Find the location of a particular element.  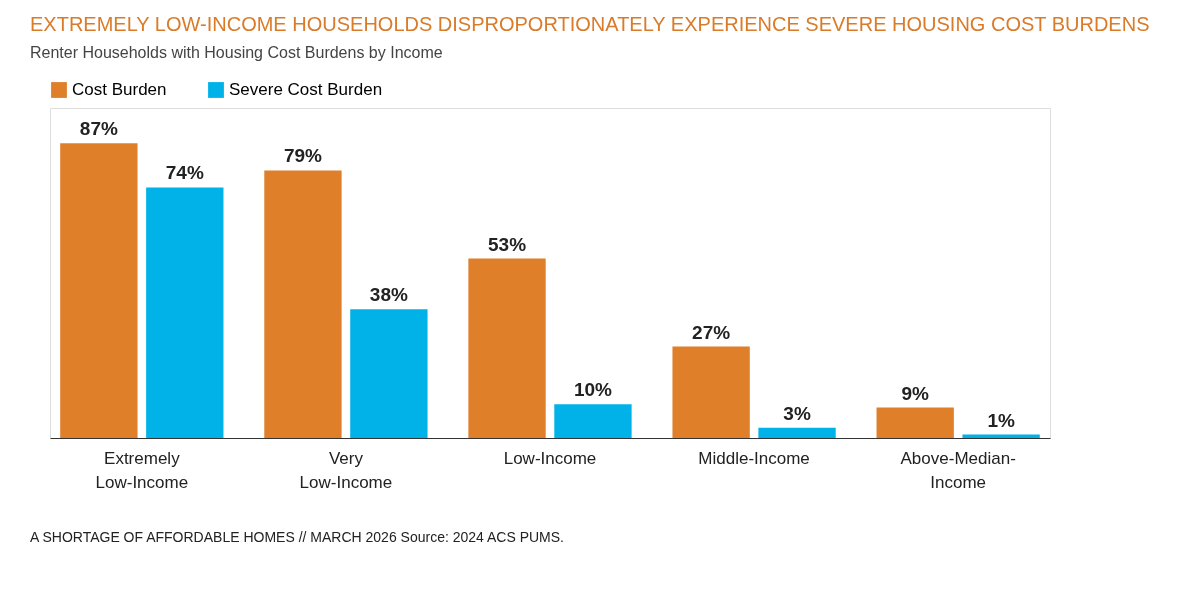

x-tick-label: Above-Median- Income is located at coordinates (958, 470).